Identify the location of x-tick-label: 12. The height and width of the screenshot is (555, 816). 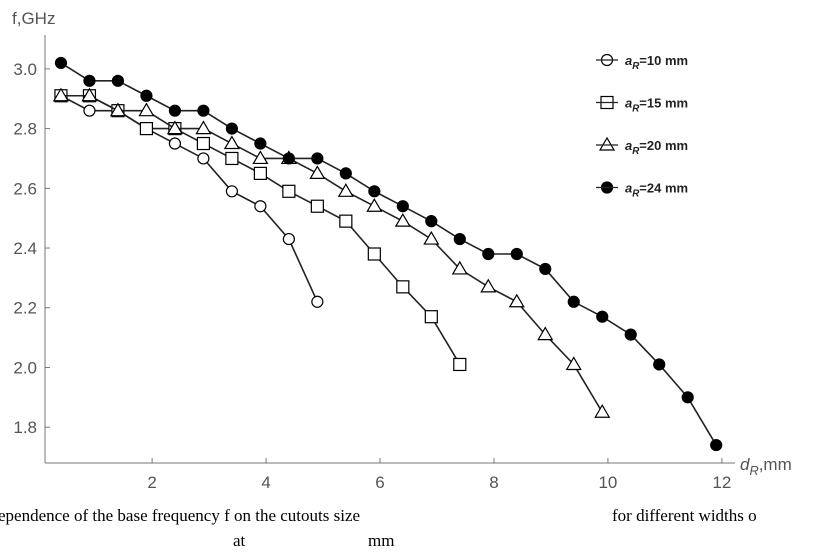
(721, 482).